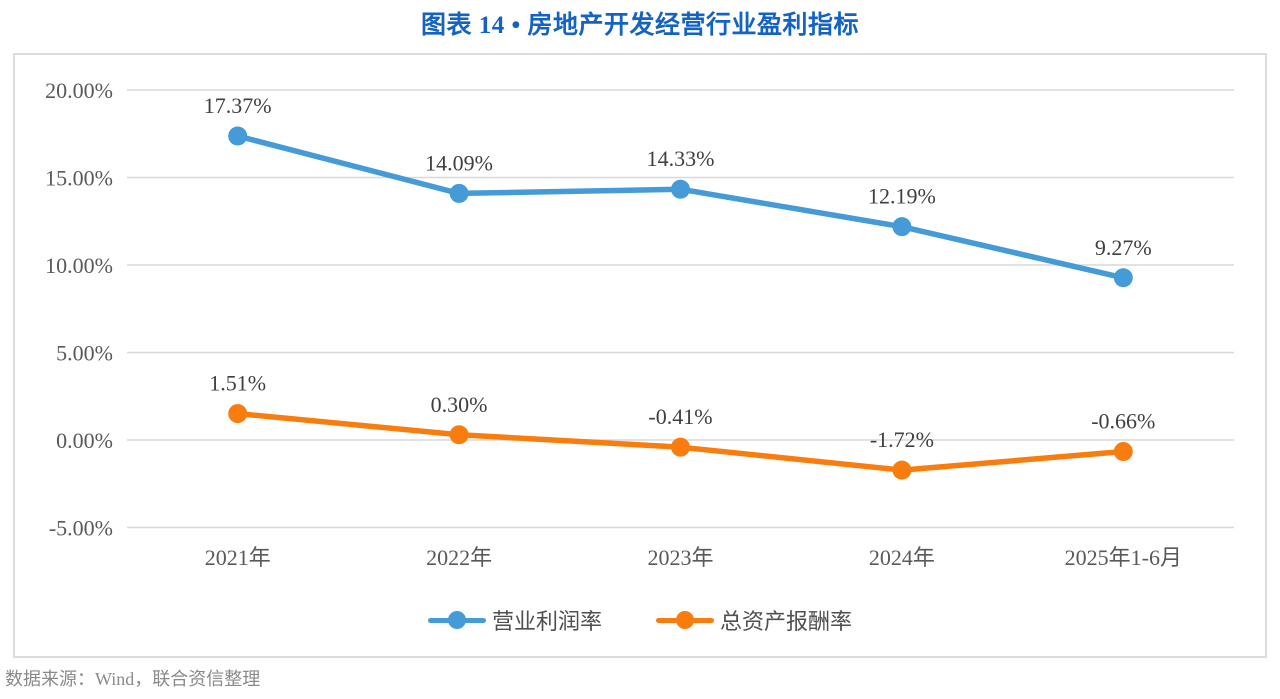  What do you see at coordinates (1123, 247) in the screenshot?
I see `data-label: 9.27%` at bounding box center [1123, 247].